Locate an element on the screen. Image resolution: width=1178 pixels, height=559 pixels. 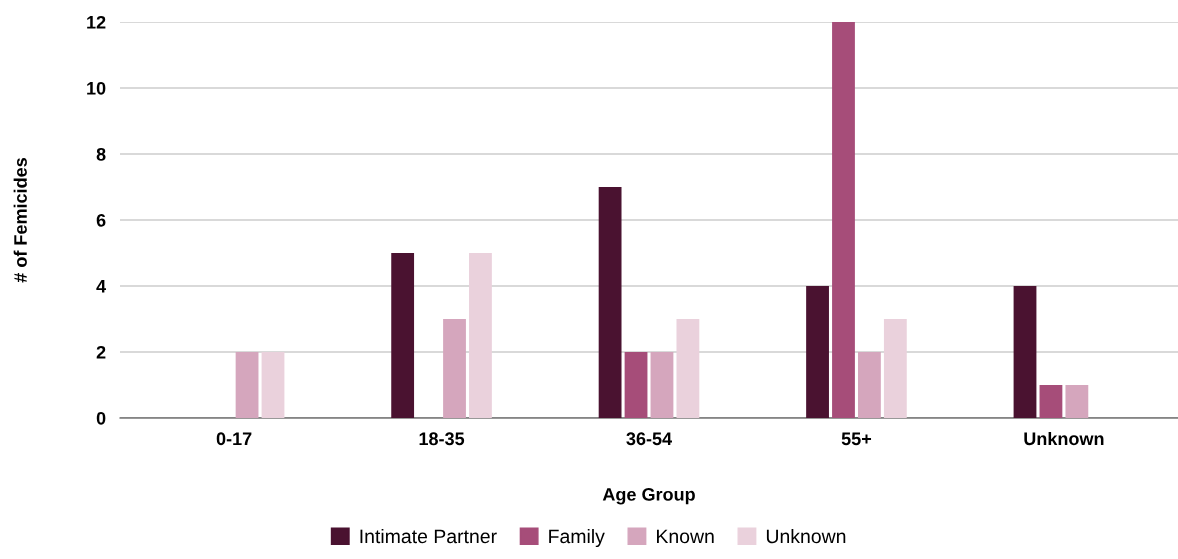
legend-label: Known is located at coordinates (685, 536).